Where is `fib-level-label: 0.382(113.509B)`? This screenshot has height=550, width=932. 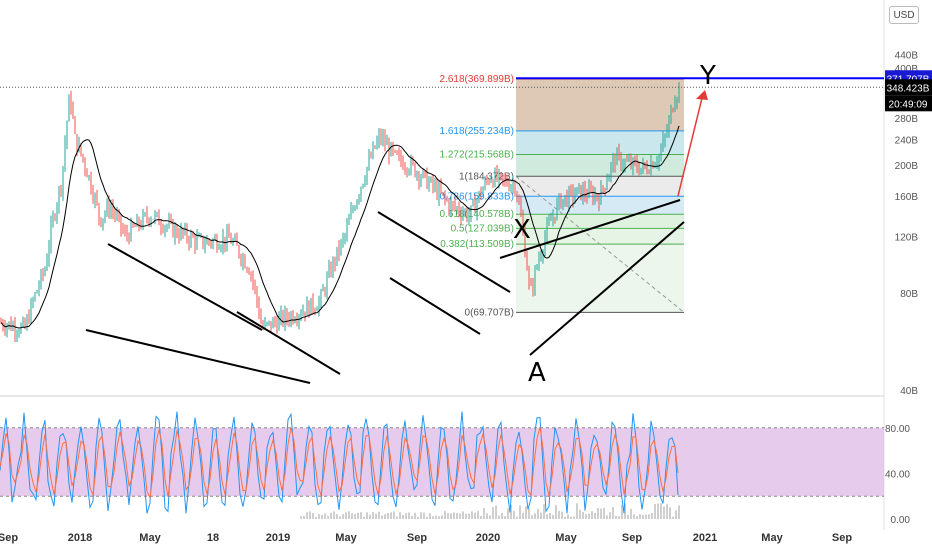
fib-level-label: 0.382(113.509B) is located at coordinates (477, 244).